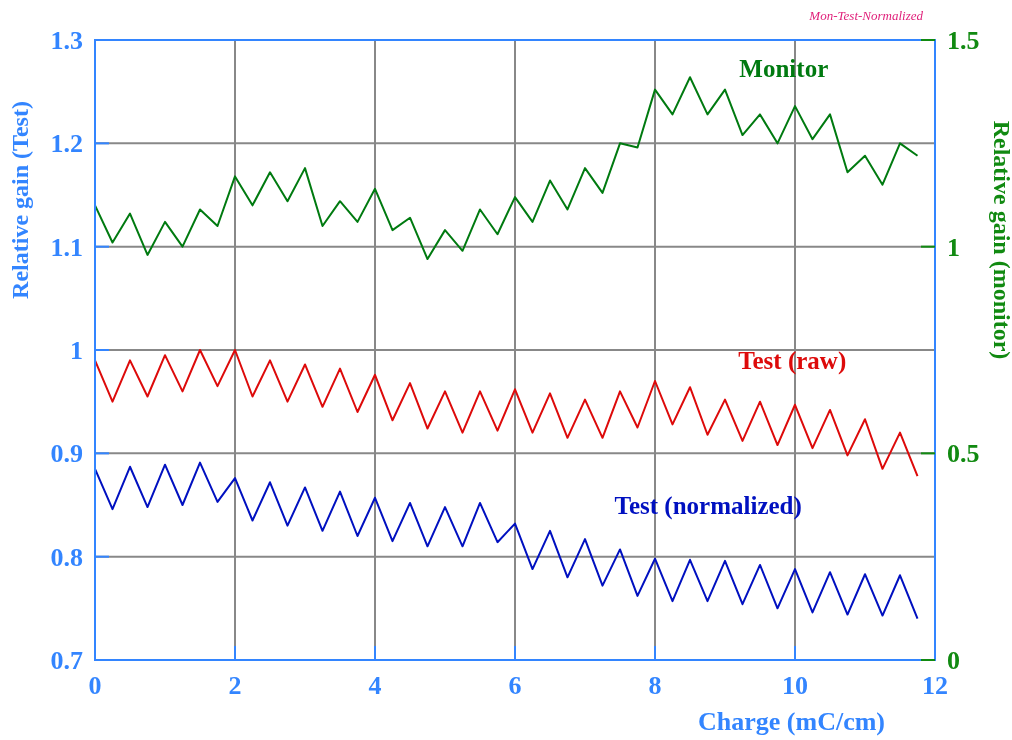  I want to click on y2-axis-title: Relative gain (monitor), so click(1000, 240).